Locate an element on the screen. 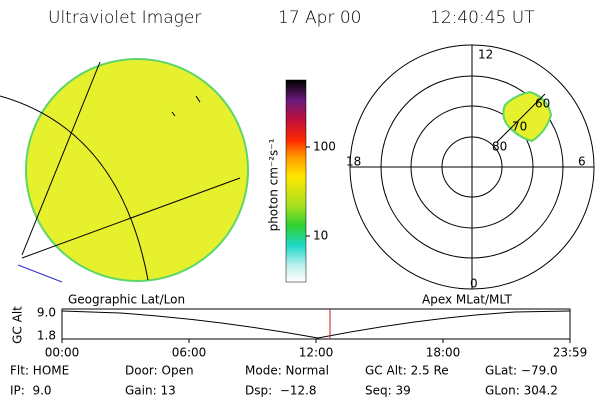 The image size is (600, 400). mlat-label: 70 is located at coordinates (519, 127).